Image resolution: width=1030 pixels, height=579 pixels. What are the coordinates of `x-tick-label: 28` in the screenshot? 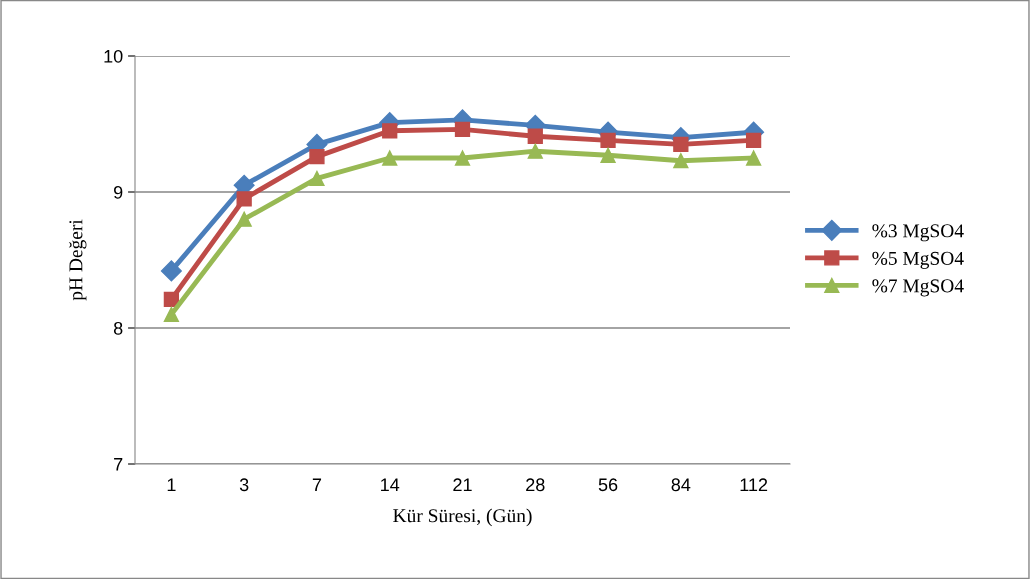 It's located at (535, 485).